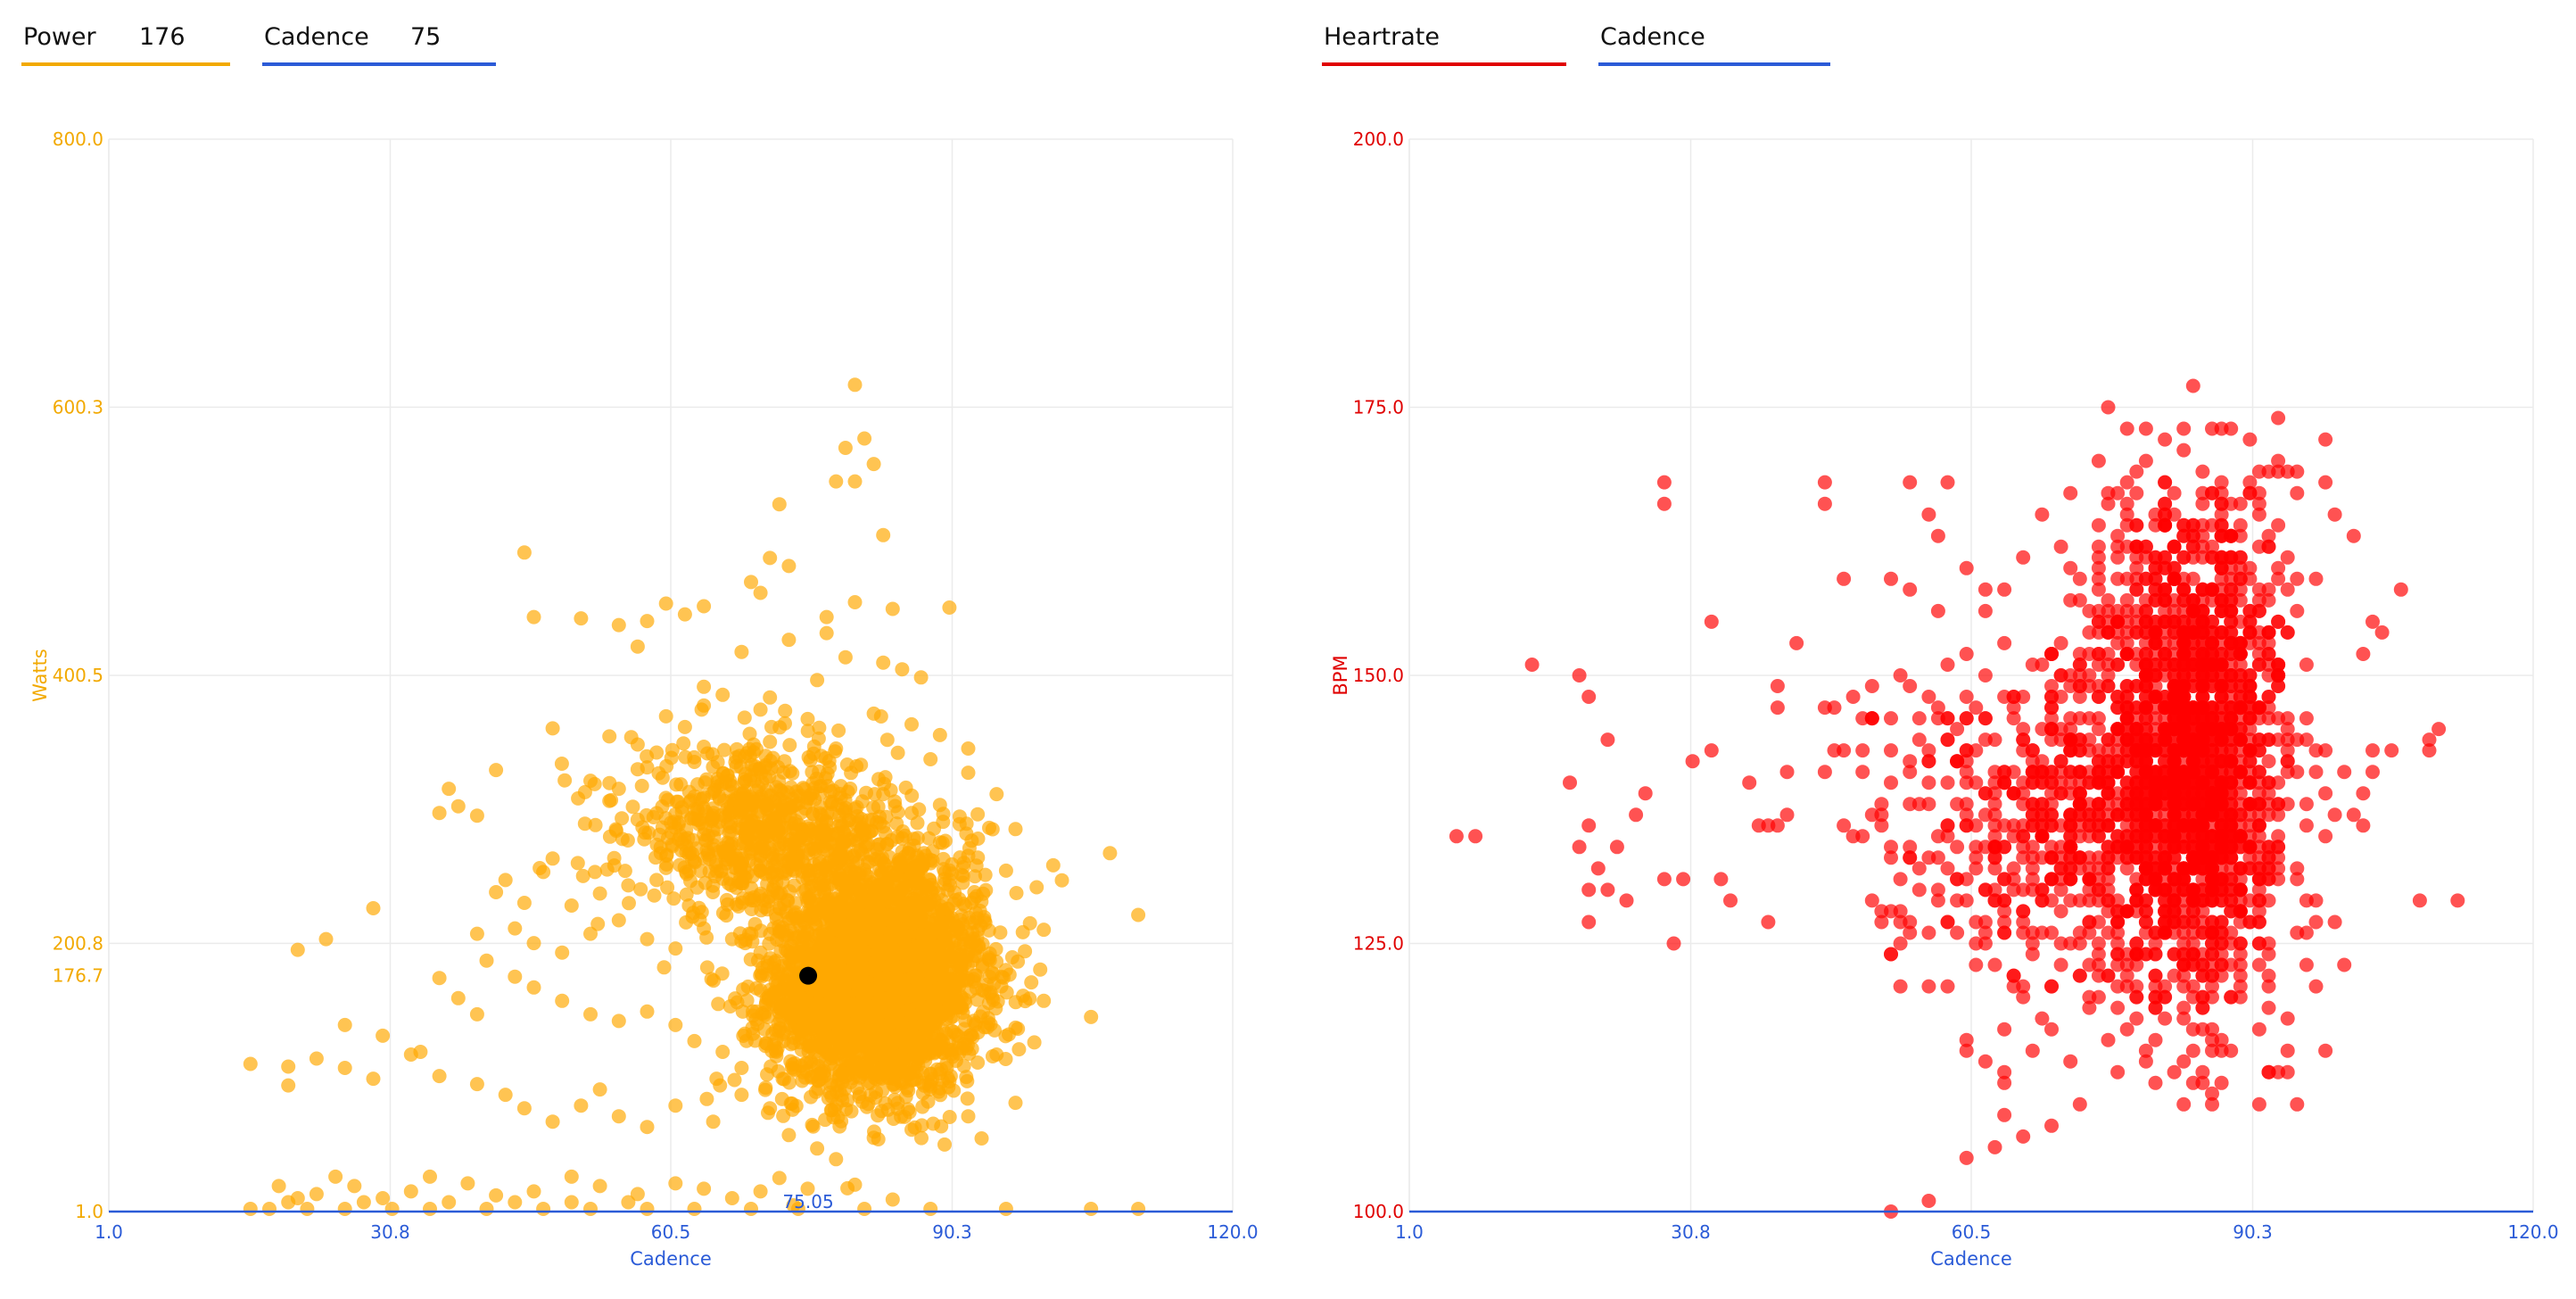  What do you see at coordinates (1444, 44) in the screenshot?
I see `legend-item-heartrate: Heartrate` at bounding box center [1444, 44].